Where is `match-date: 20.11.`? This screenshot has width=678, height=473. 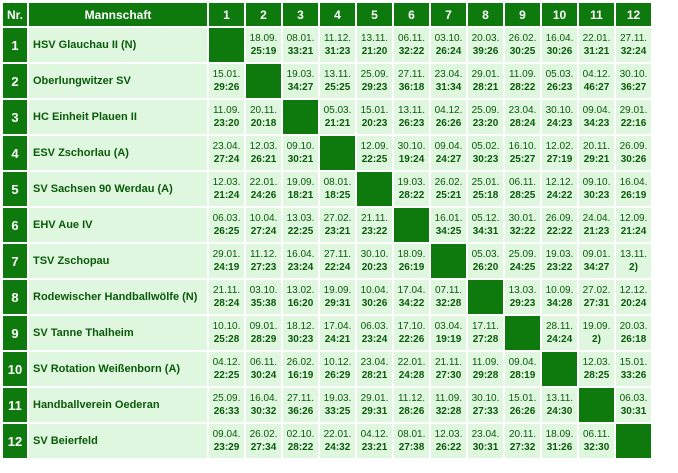
match-date: 20.11. is located at coordinates (263, 110).